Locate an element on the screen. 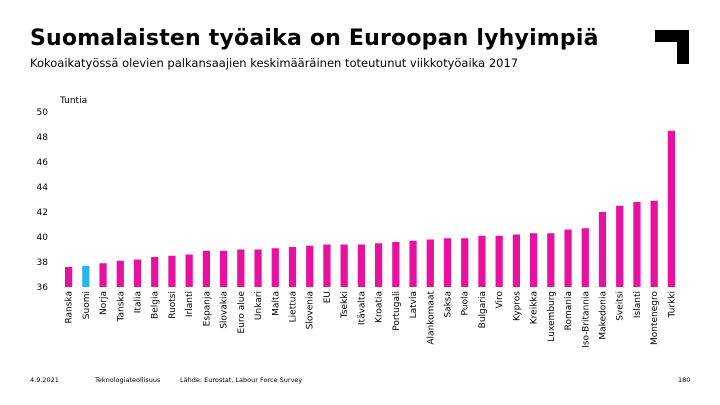  x-tick-label: Liettua is located at coordinates (294, 306).